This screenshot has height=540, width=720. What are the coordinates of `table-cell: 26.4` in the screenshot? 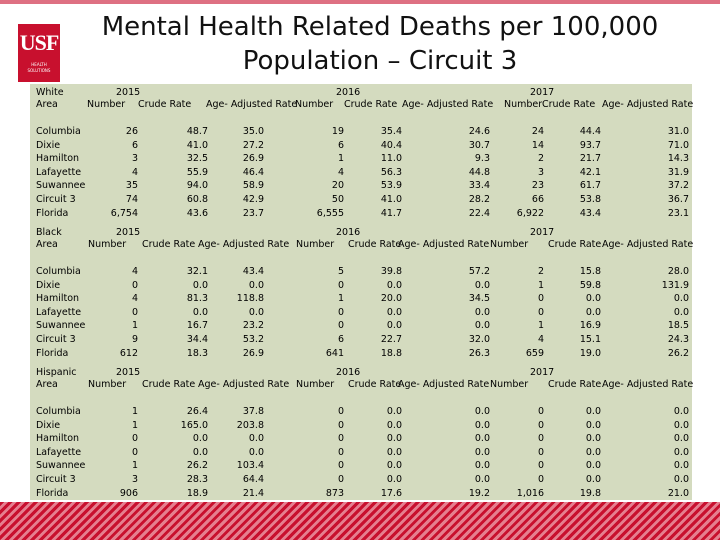 It's located at (197, 411).